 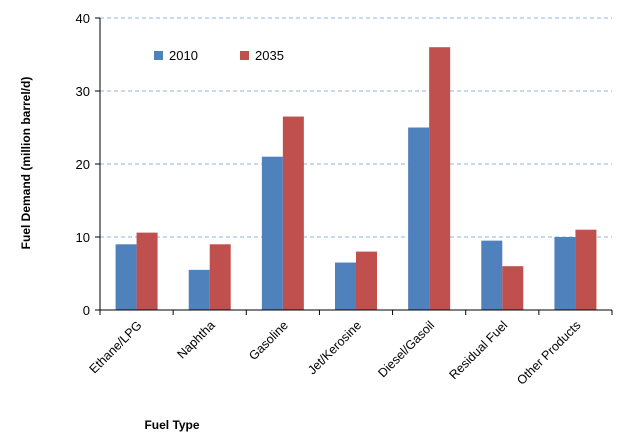 What do you see at coordinates (171, 425) in the screenshot?
I see `x-axis-title: Fuel Type` at bounding box center [171, 425].